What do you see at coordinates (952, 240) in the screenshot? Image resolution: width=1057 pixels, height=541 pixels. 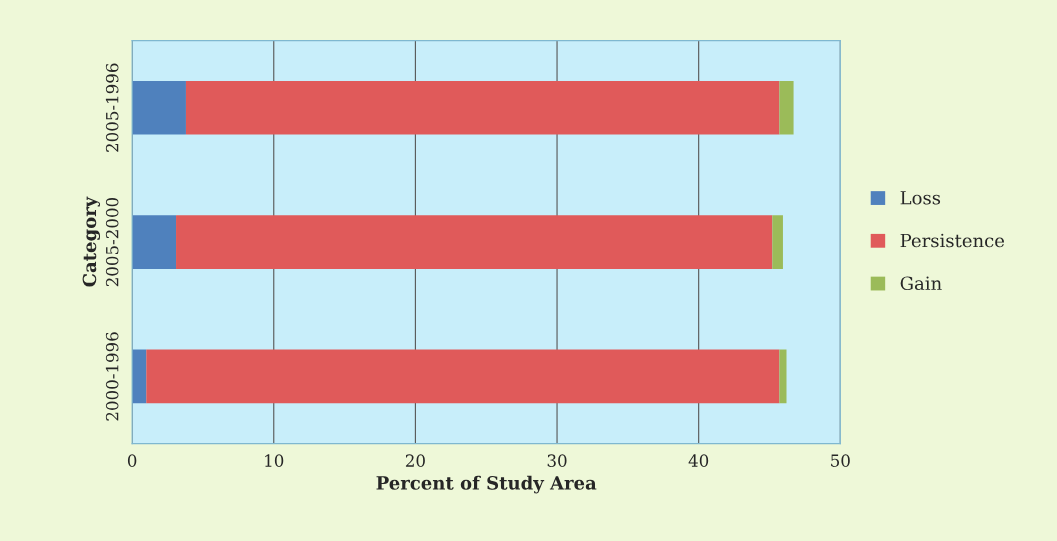 I see `legend-label: Persistence` at bounding box center [952, 240].